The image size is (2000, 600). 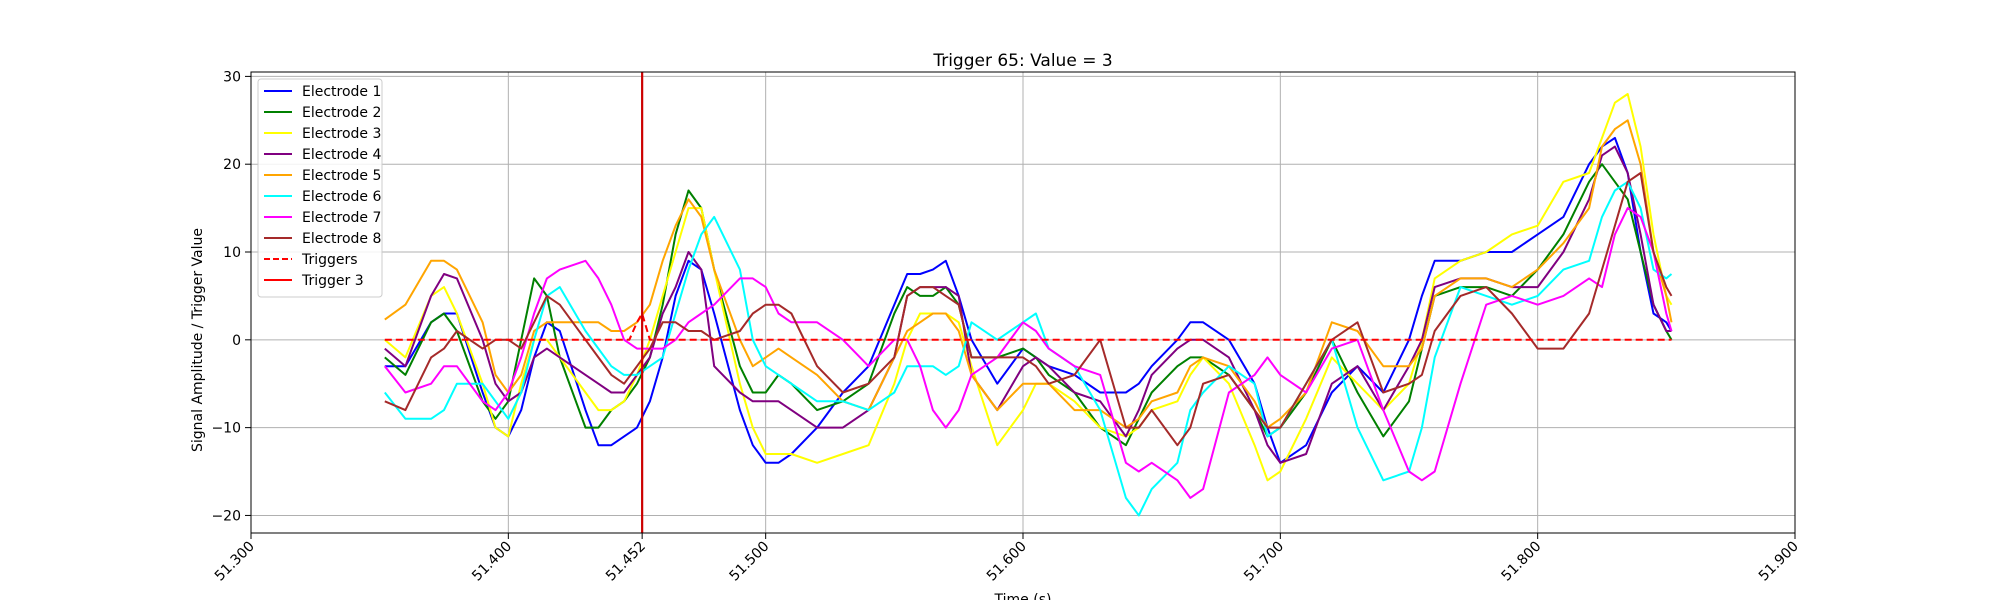 I want to click on y-tick-label: 10, so click(x=232, y=253).